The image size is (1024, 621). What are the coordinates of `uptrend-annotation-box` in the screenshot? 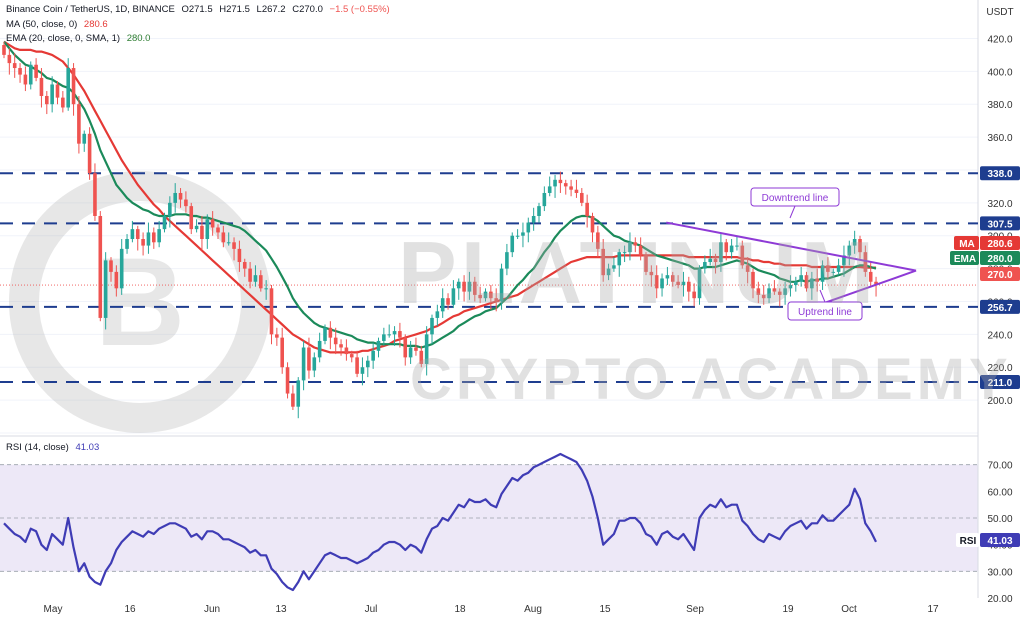 It's located at (825, 311).